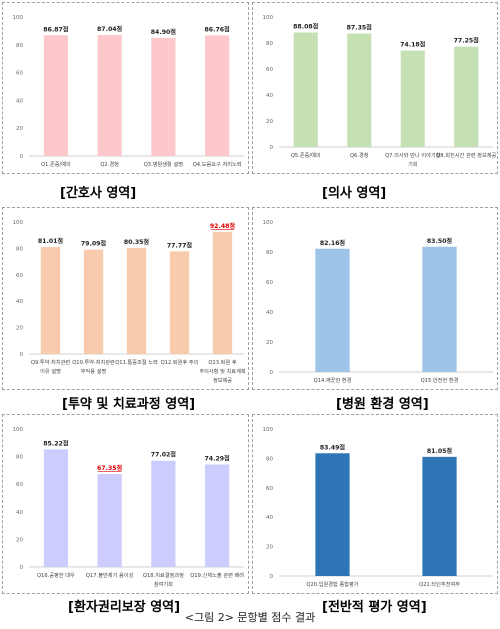 This screenshot has width=500, height=629. Describe the element at coordinates (413, 45) in the screenshot. I see `data-label: 74.18점` at that location.